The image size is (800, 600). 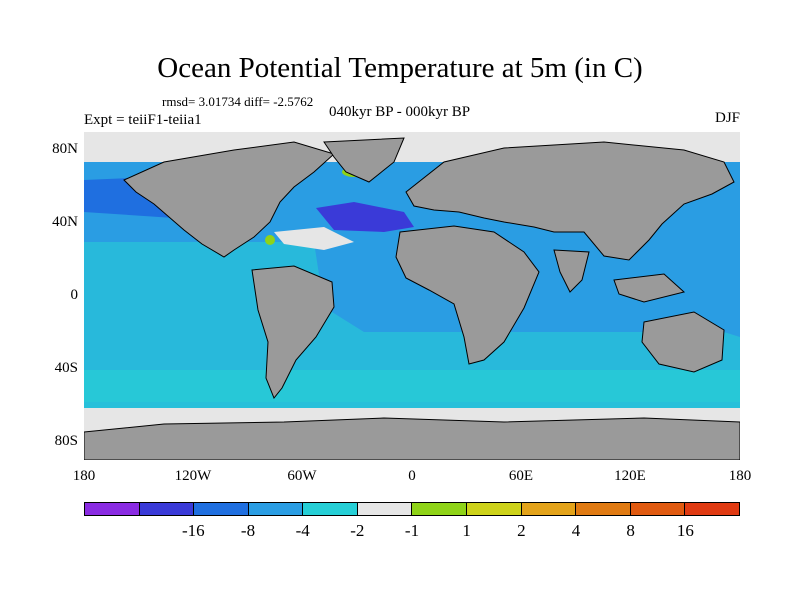 I want to click on antarctica, so click(x=412, y=438).